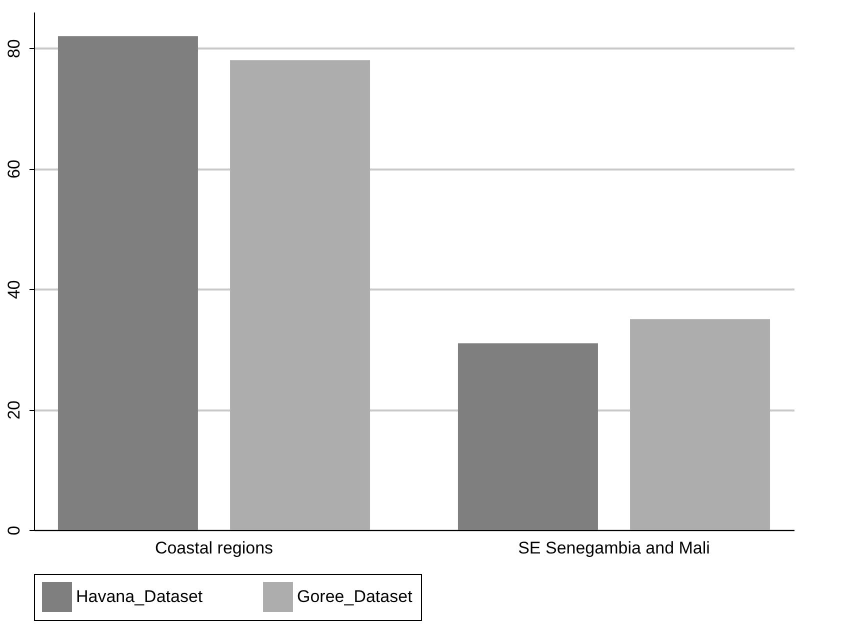 This screenshot has height=635, width=857. Describe the element at coordinates (14, 410) in the screenshot. I see `y-tick-label: 20` at that location.